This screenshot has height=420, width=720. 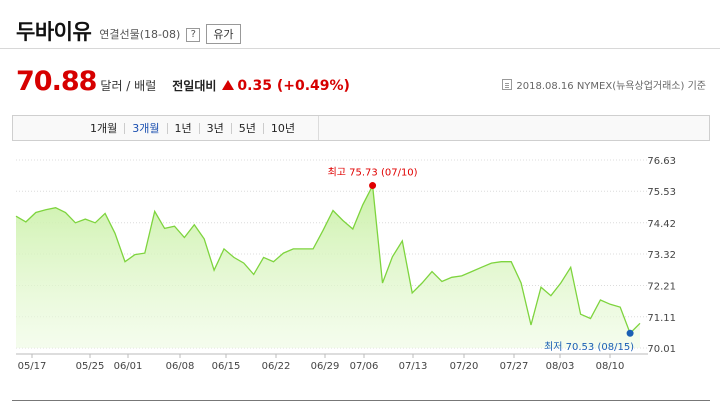 I want to click on header: 두바이유 연결선물(18-08) ? 유가, so click(x=128, y=29).